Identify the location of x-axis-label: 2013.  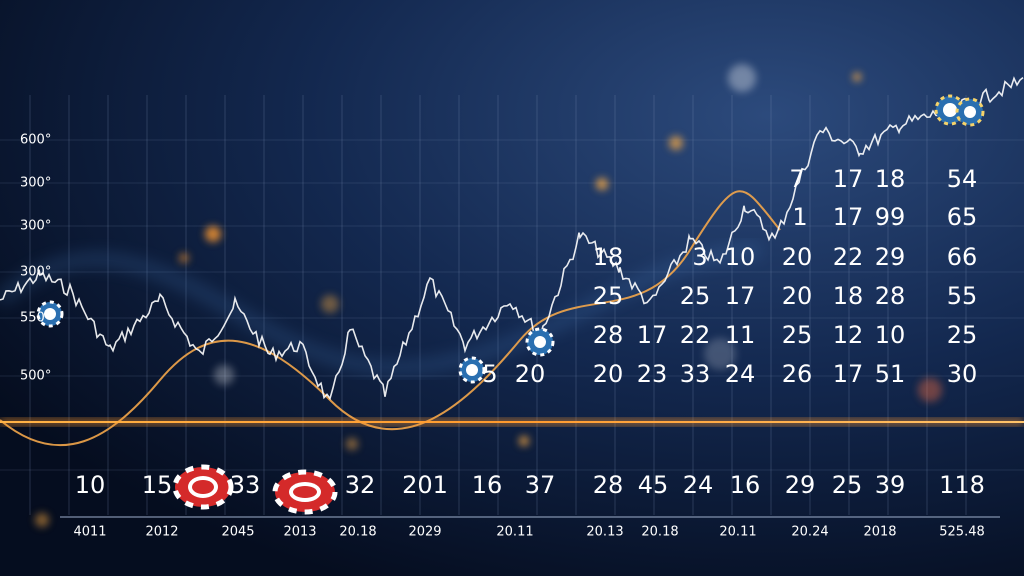
(299, 532).